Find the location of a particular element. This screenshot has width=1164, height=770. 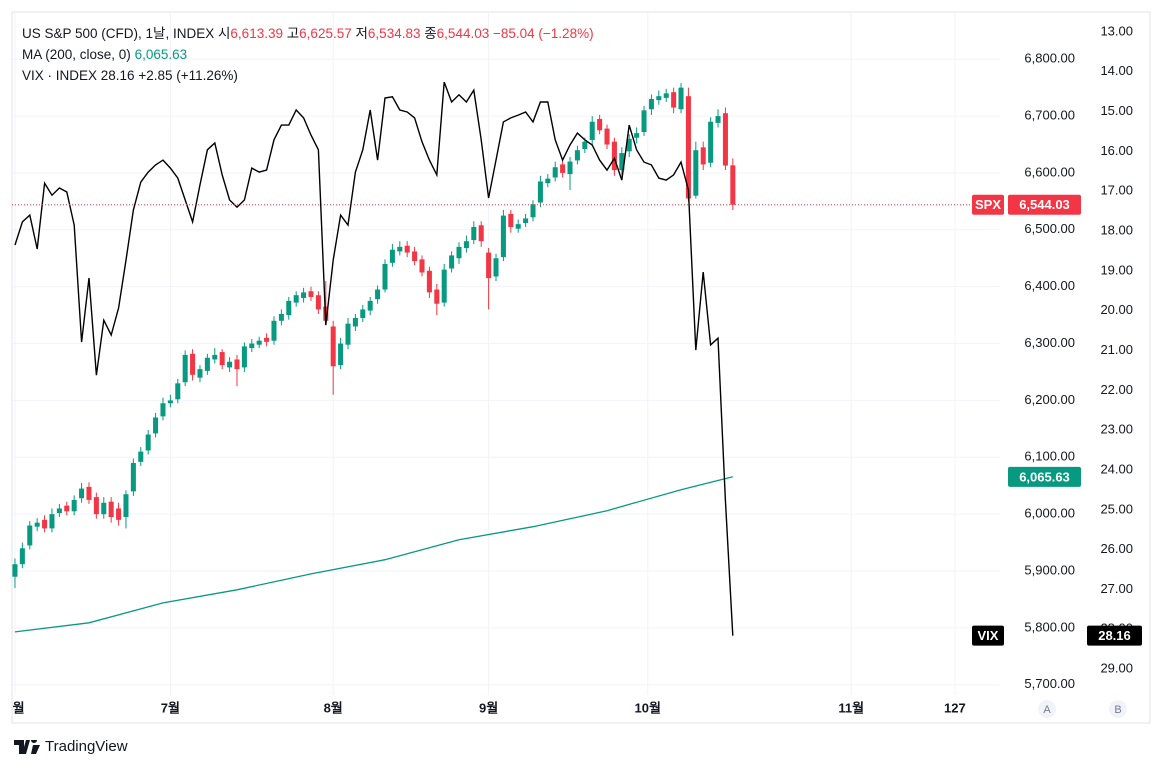

scale-button-bg is located at coordinates (1118, 709).